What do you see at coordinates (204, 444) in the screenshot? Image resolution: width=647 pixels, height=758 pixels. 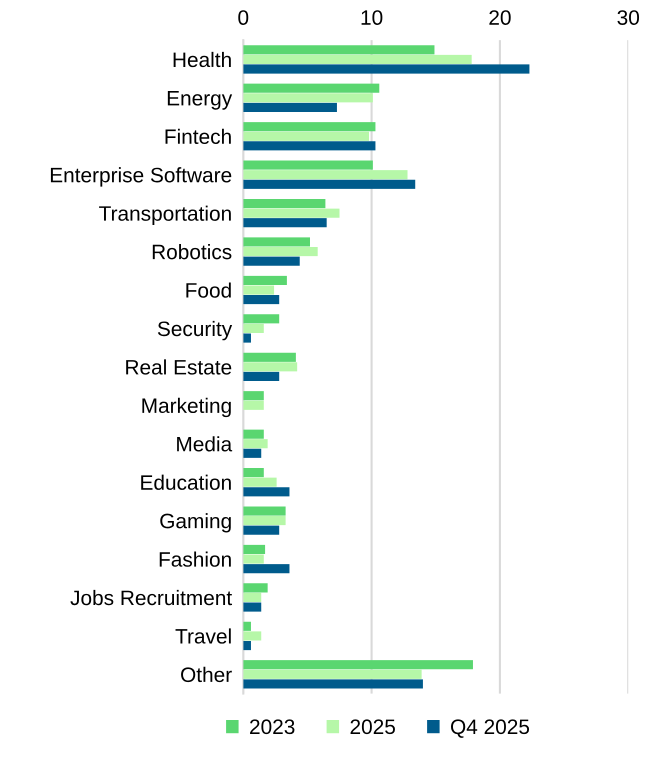 I see `y-tick-label: Media` at bounding box center [204, 444].